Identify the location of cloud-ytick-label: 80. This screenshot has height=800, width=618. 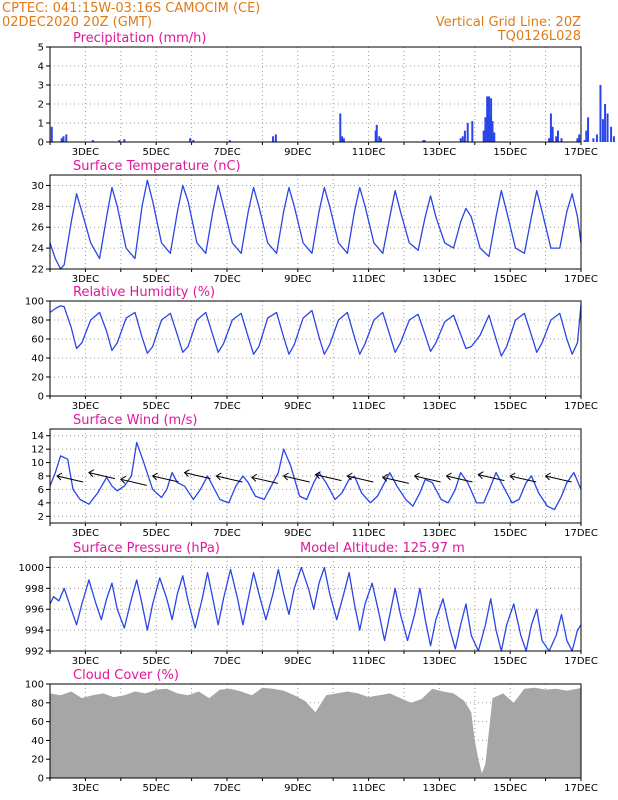
(37, 703).